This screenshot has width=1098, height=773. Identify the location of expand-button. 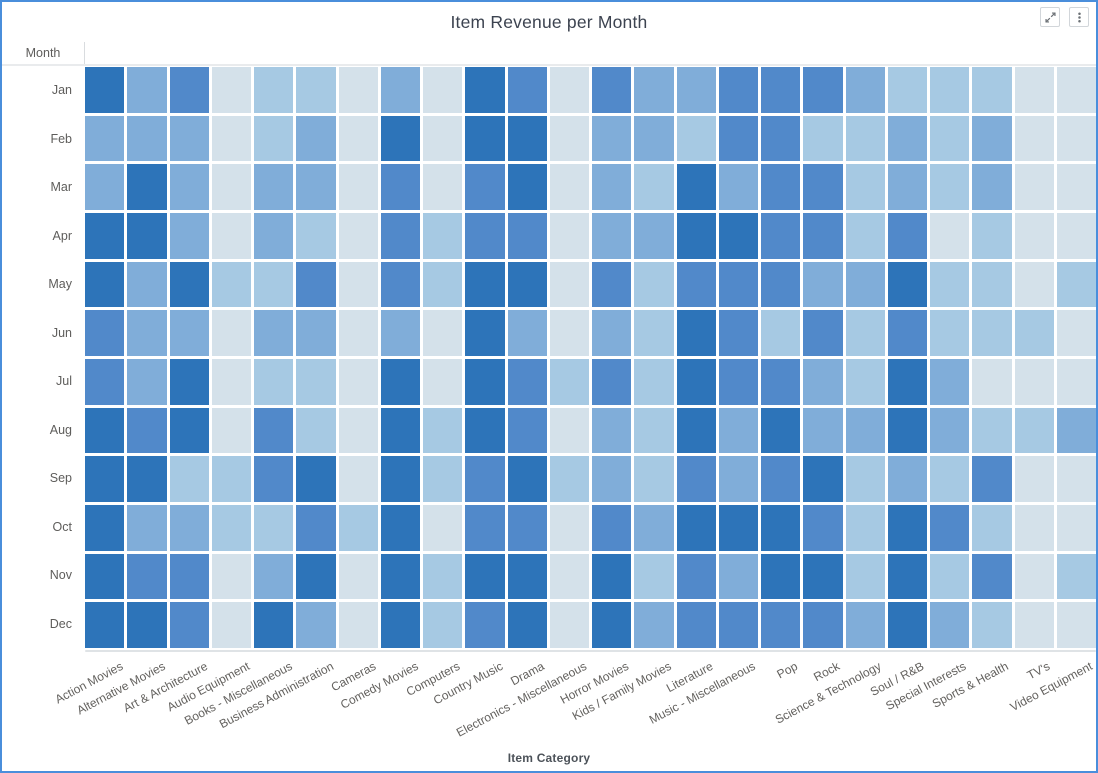
(1050, 17).